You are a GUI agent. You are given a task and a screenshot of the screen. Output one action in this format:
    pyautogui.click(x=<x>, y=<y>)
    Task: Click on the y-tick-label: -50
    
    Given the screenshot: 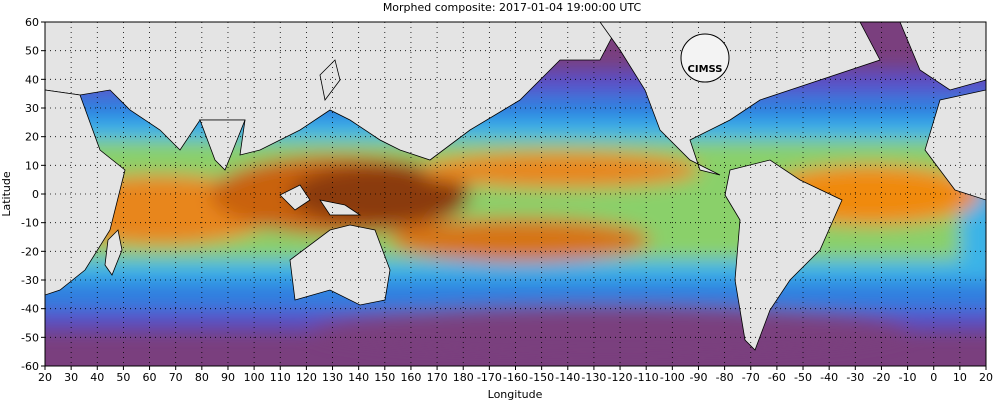 What is the action you would take?
    pyautogui.click(x=30, y=337)
    